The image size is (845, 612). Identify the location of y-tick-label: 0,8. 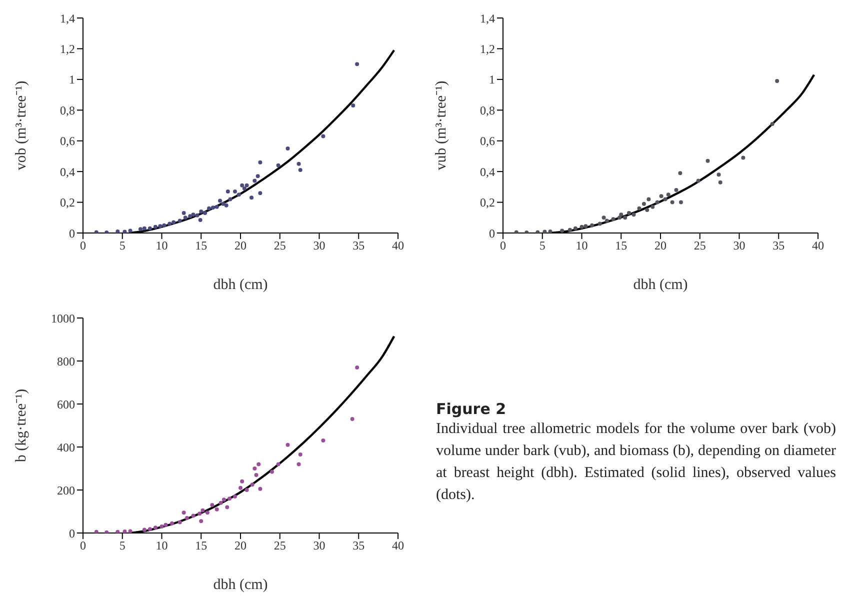
(67, 110).